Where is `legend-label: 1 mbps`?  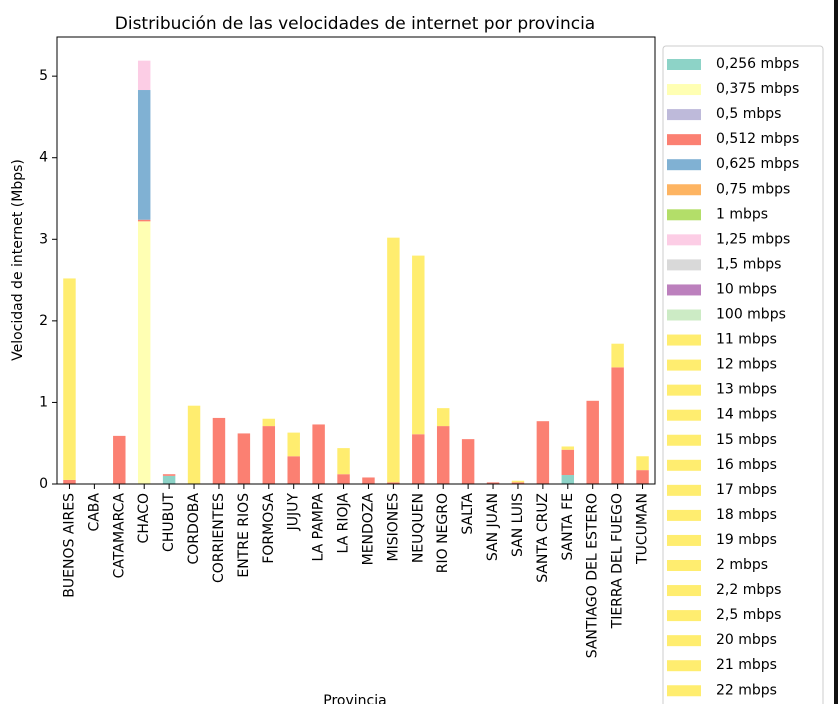
legend-label: 1 mbps is located at coordinates (742, 214).